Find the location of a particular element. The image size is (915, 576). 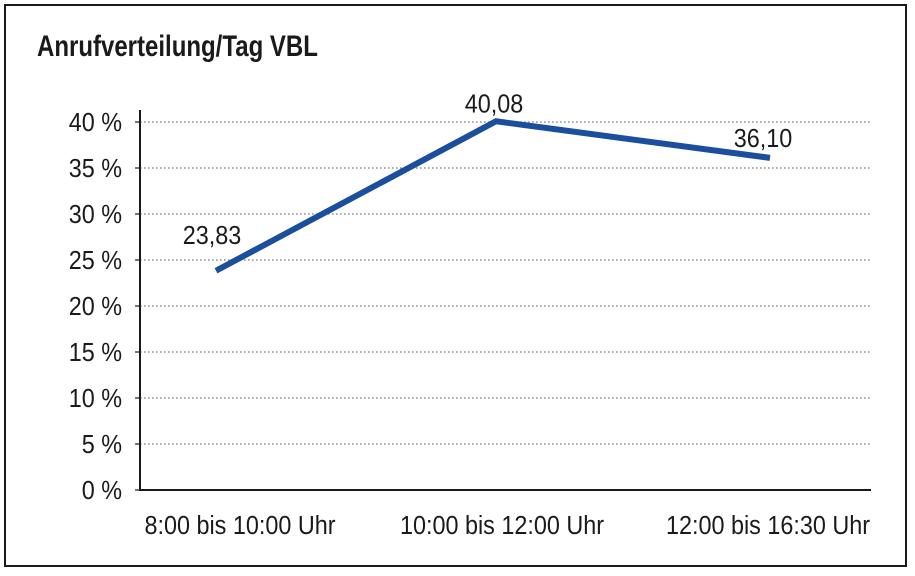

y-tick-label: 5 % is located at coordinates (102, 445).